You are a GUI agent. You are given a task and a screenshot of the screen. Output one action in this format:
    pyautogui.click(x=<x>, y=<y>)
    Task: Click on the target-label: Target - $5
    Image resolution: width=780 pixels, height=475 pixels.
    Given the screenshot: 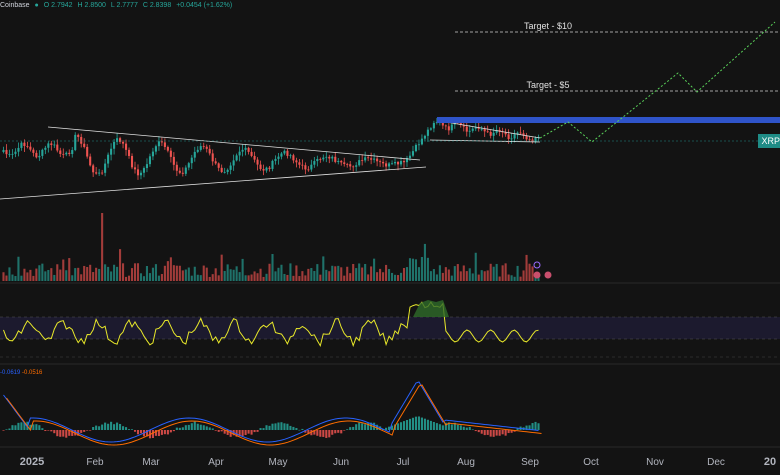 What is the action you would take?
    pyautogui.click(x=547, y=85)
    